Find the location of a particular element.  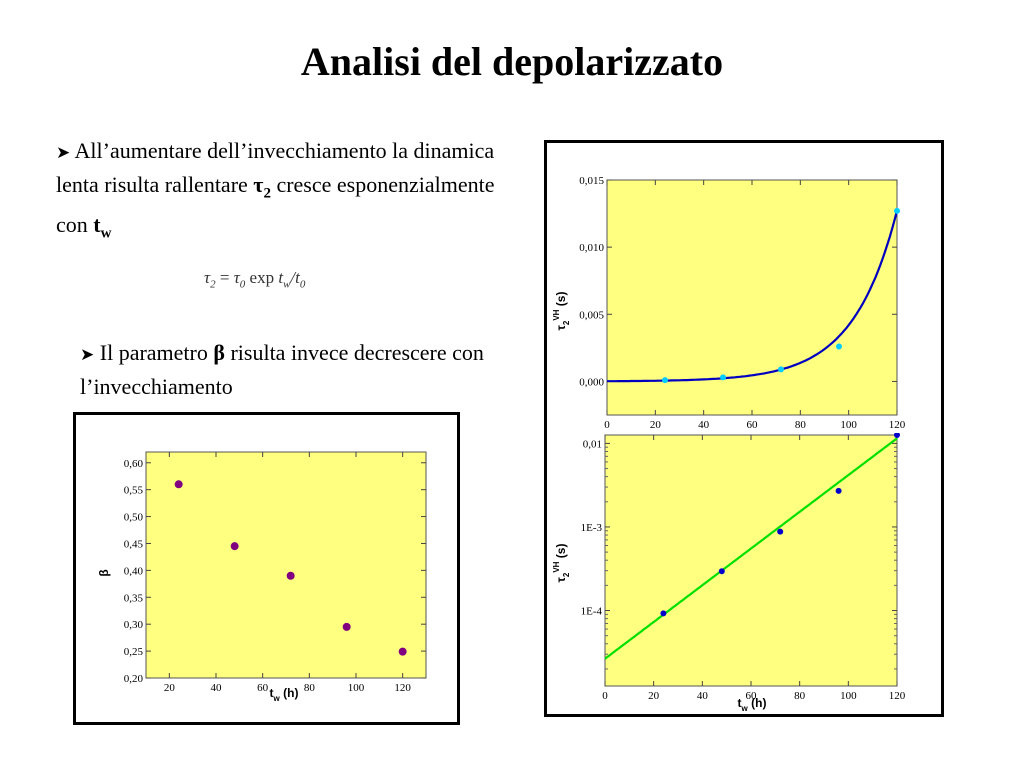

y-tick-label: 0,30 is located at coordinates (134, 625).